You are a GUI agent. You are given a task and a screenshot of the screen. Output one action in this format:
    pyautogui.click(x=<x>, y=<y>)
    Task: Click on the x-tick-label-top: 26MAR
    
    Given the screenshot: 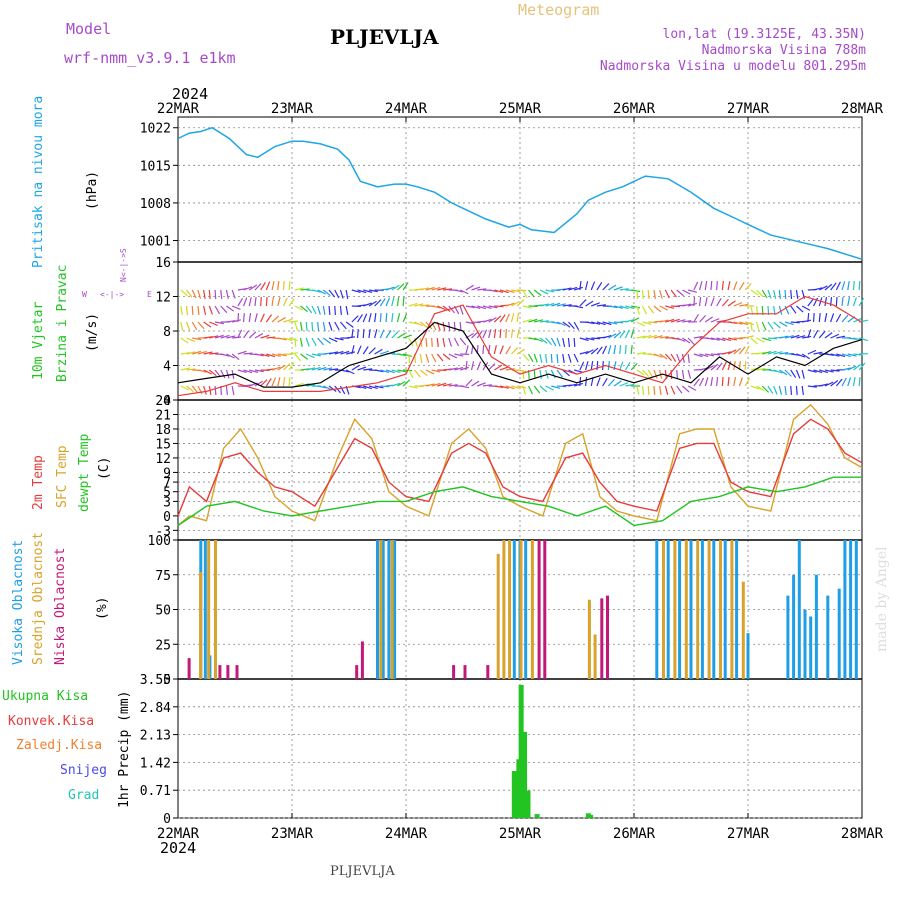 What is the action you would take?
    pyautogui.click(x=634, y=109)
    